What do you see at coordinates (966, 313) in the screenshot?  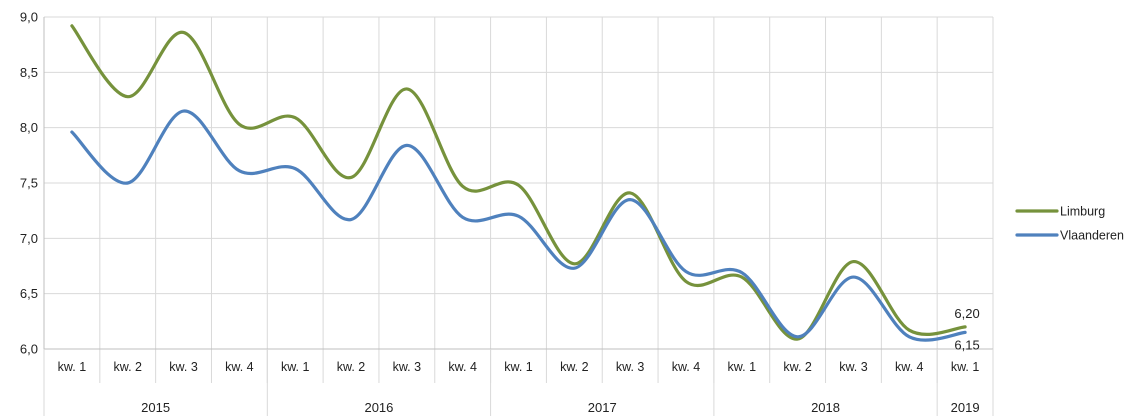 I see `data-label: 6,20` at bounding box center [966, 313].